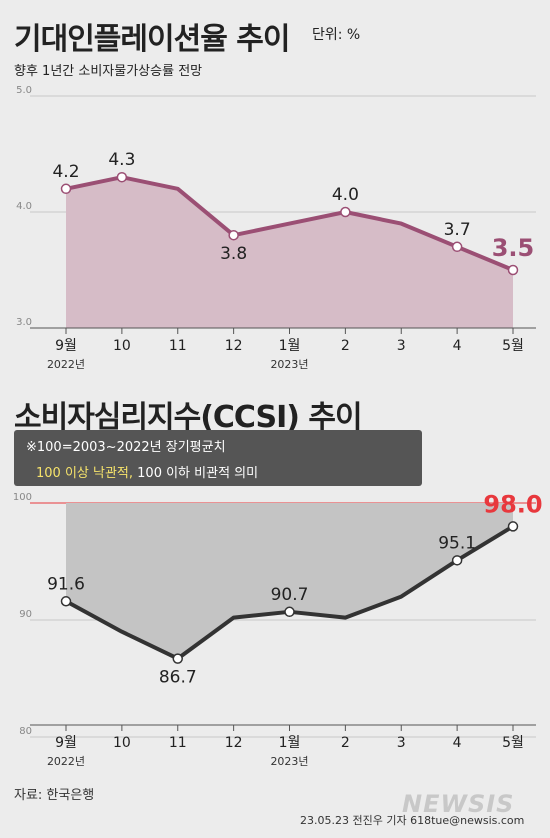  I want to click on data-label: 4.3, so click(121, 160).